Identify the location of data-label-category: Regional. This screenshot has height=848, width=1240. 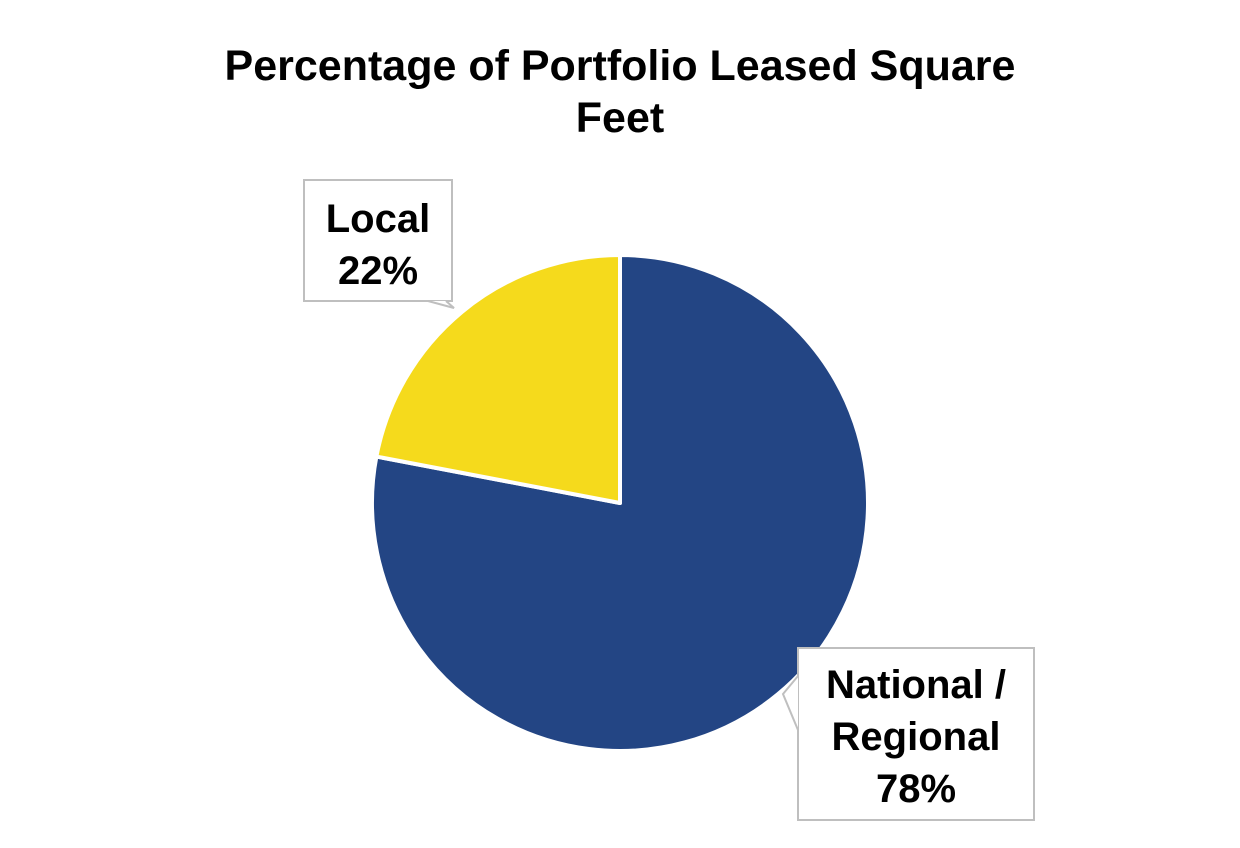
(916, 737).